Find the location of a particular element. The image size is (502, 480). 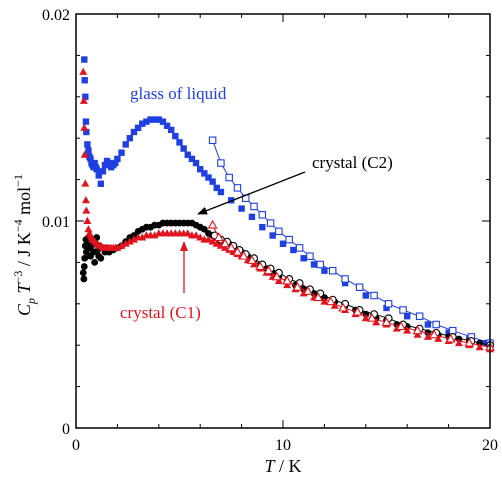

y-tick-label: 0.02 is located at coordinates (56, 15).